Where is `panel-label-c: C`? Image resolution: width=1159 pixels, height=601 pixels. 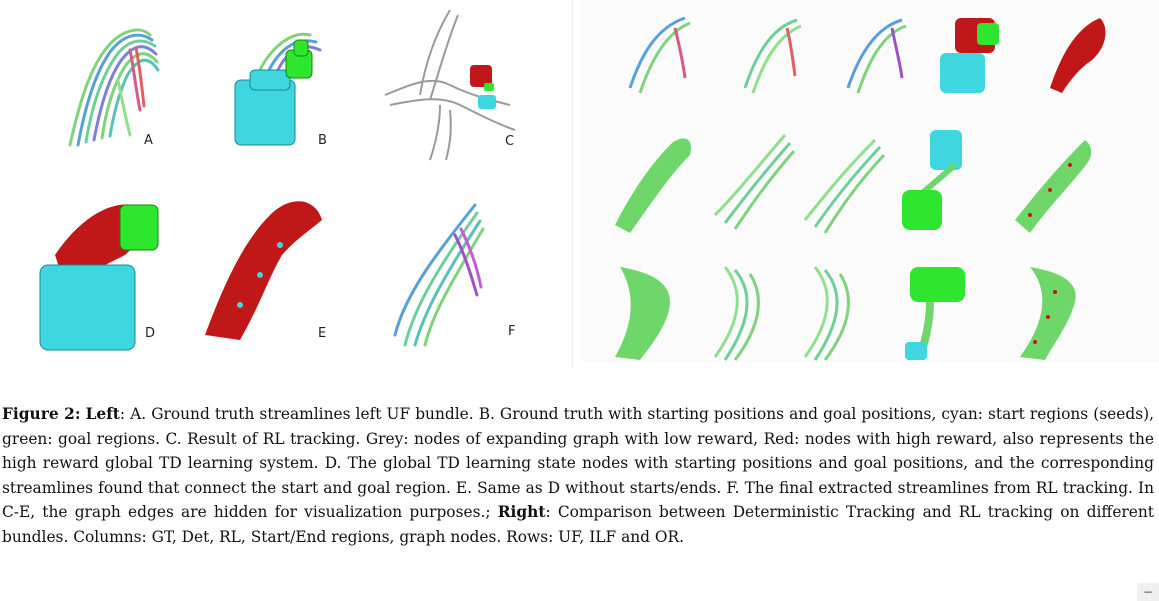
panel-label-c: C is located at coordinates (510, 141).